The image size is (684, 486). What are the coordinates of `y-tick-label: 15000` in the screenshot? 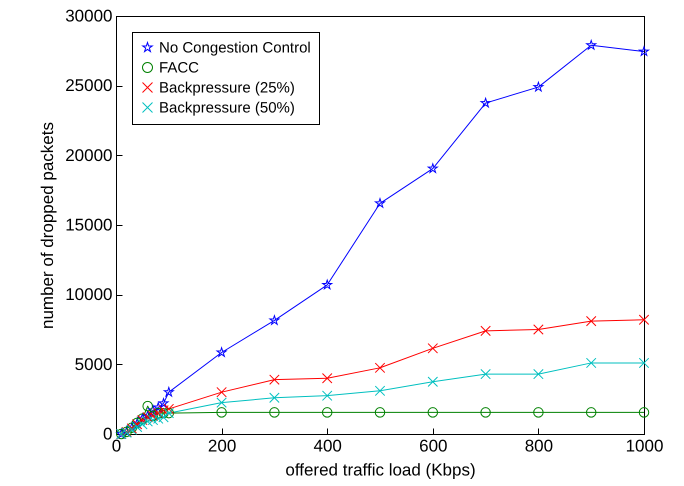 It's located at (88, 225).